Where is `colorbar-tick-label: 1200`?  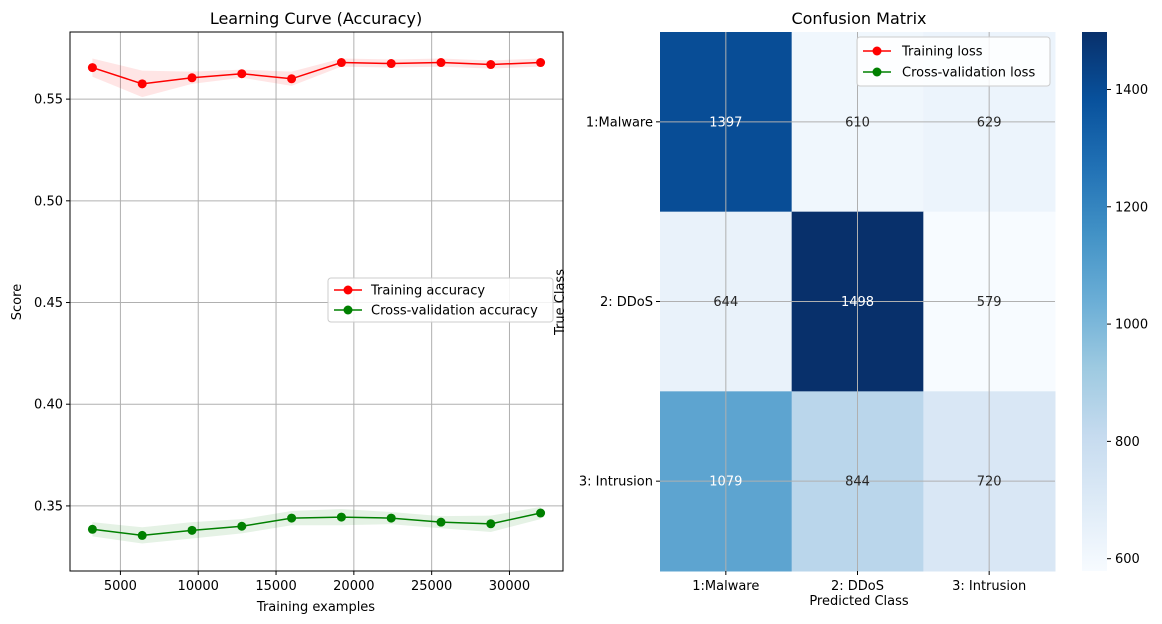
colorbar-tick-label: 1200 is located at coordinates (1131, 207).